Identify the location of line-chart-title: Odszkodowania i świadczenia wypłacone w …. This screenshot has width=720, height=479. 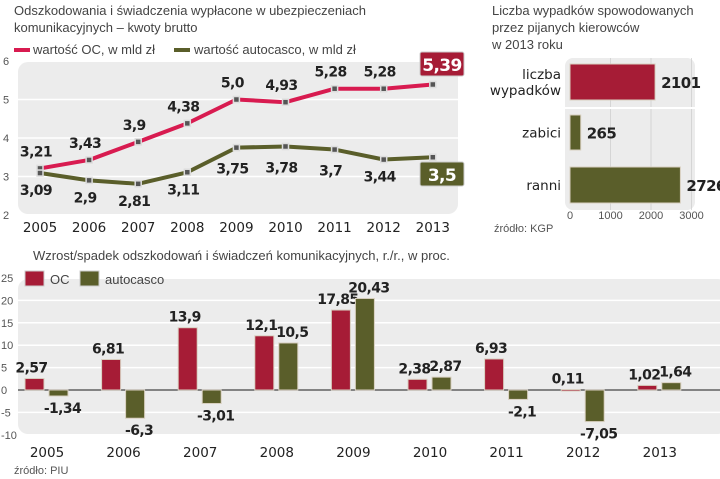
(190, 10).